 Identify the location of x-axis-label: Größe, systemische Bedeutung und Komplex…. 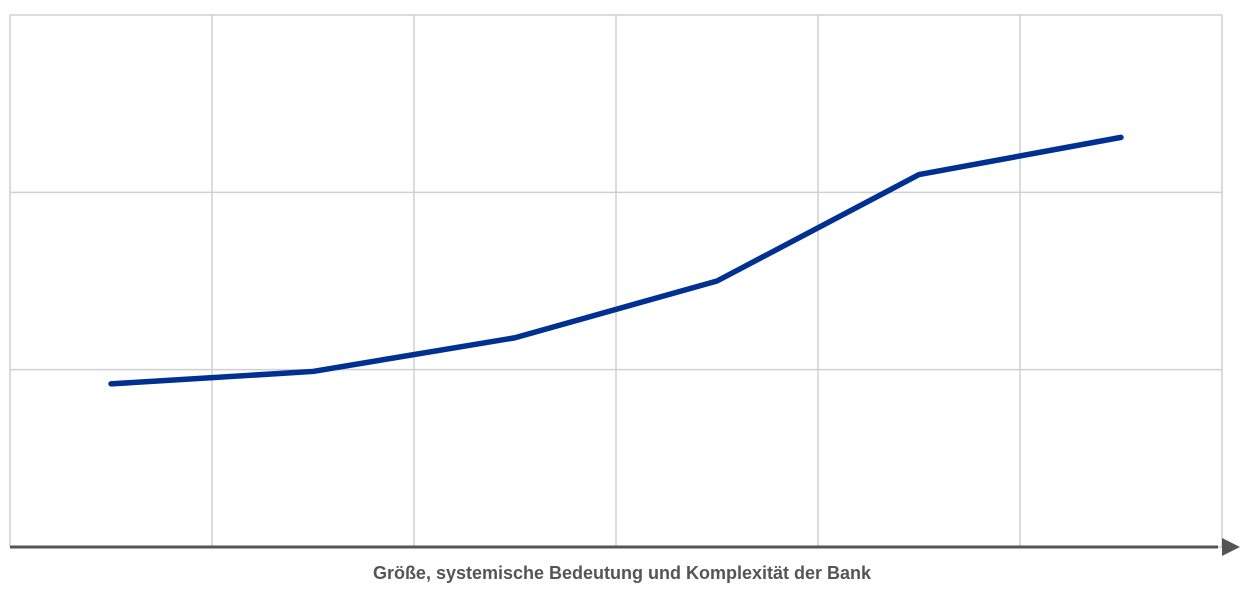
(622, 573).